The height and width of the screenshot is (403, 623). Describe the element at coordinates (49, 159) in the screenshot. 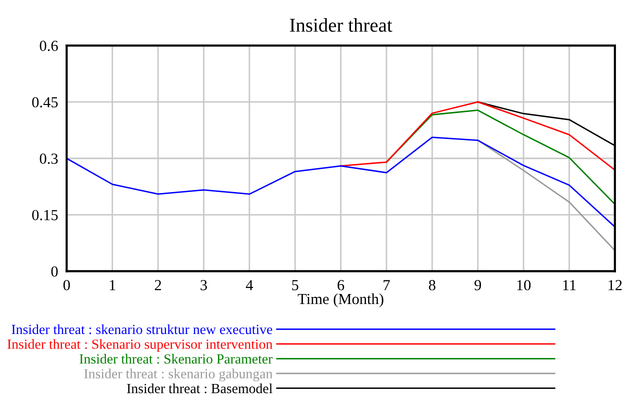

I see `y-tick-label: 0.3` at that location.